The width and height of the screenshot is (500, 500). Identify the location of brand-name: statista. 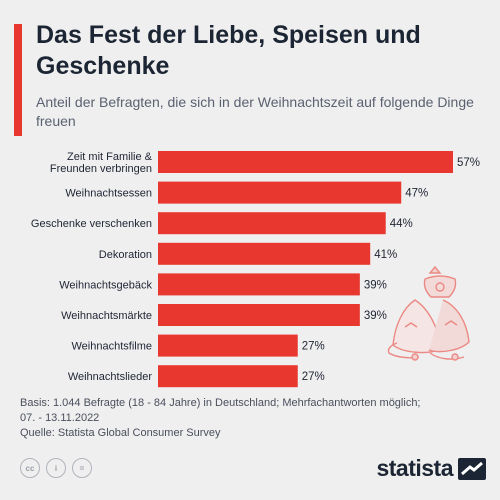
(414, 468).